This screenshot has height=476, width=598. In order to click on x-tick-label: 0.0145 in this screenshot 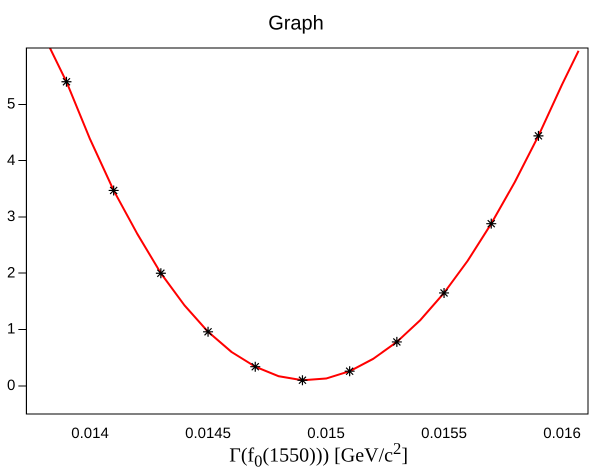, I will do `click(208, 433)`.